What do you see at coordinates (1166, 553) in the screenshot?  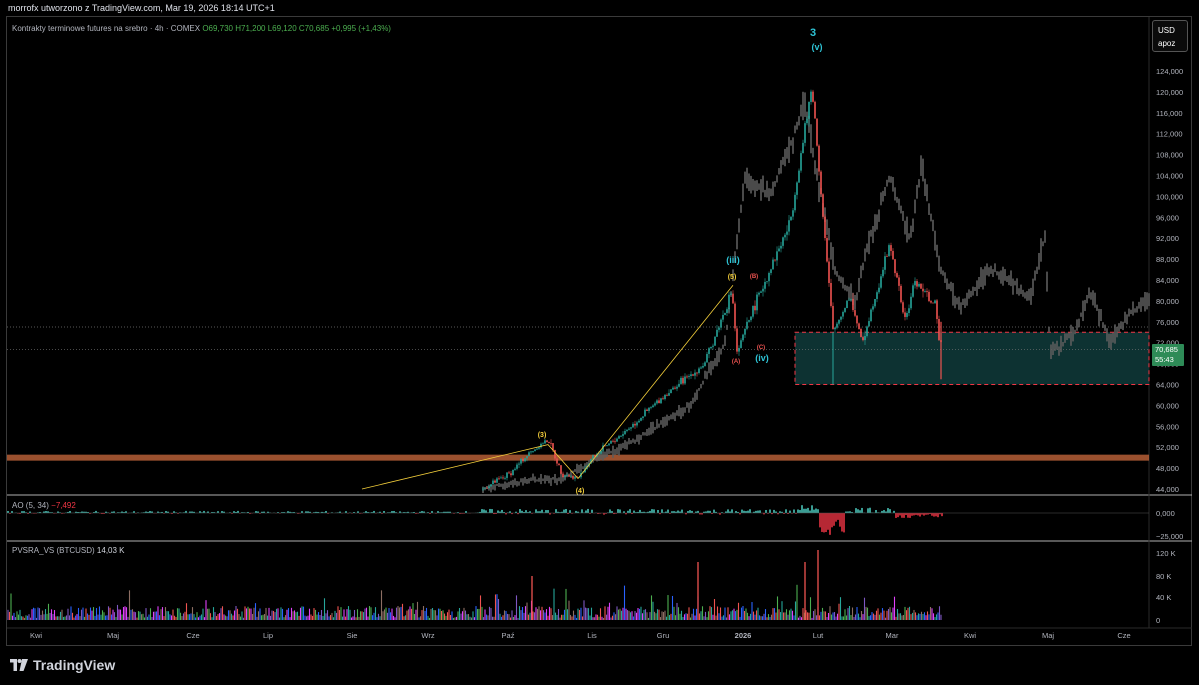 I see `volume-tick-label: 120 K` at bounding box center [1166, 553].